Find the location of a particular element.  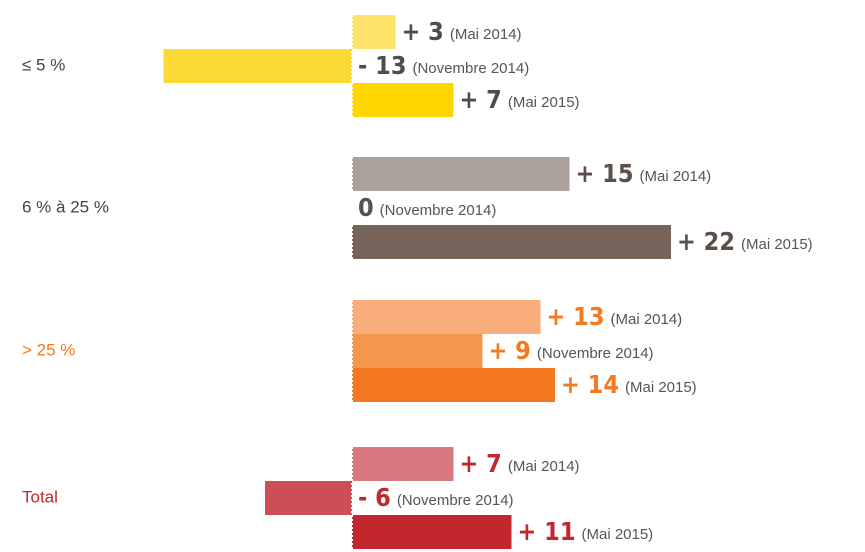

value-label: + 15 is located at coordinates (605, 173).